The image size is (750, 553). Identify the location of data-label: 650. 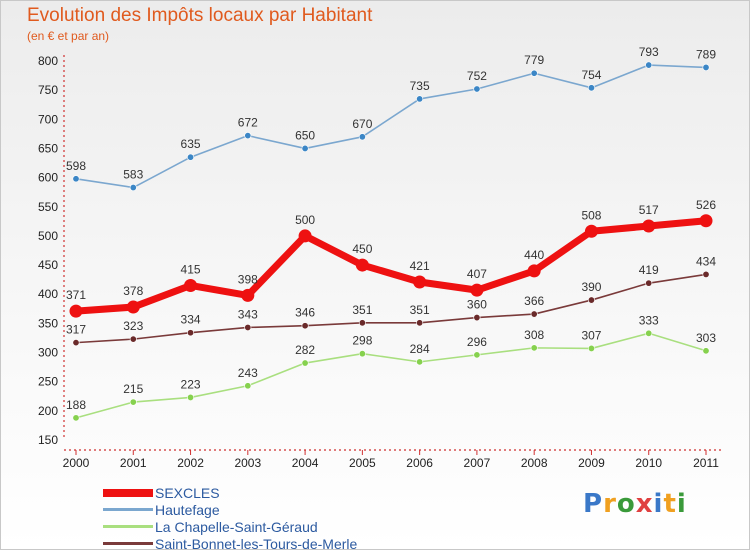
(305, 135).